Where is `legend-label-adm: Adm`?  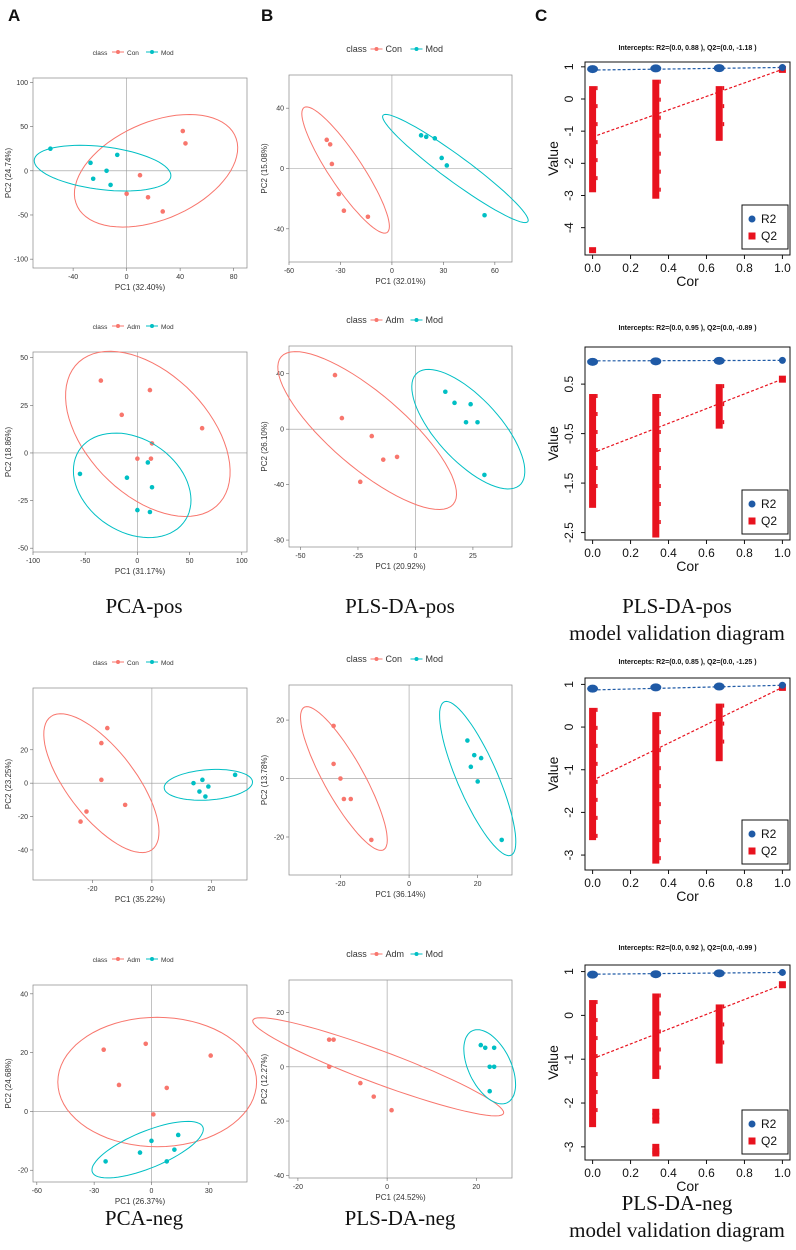 legend-label-adm: Adm is located at coordinates (395, 954).